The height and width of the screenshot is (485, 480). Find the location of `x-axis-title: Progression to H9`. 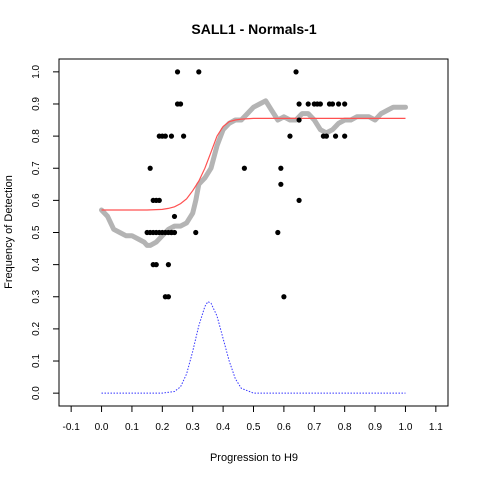

x-axis-title: Progression to H9 is located at coordinates (254, 458).